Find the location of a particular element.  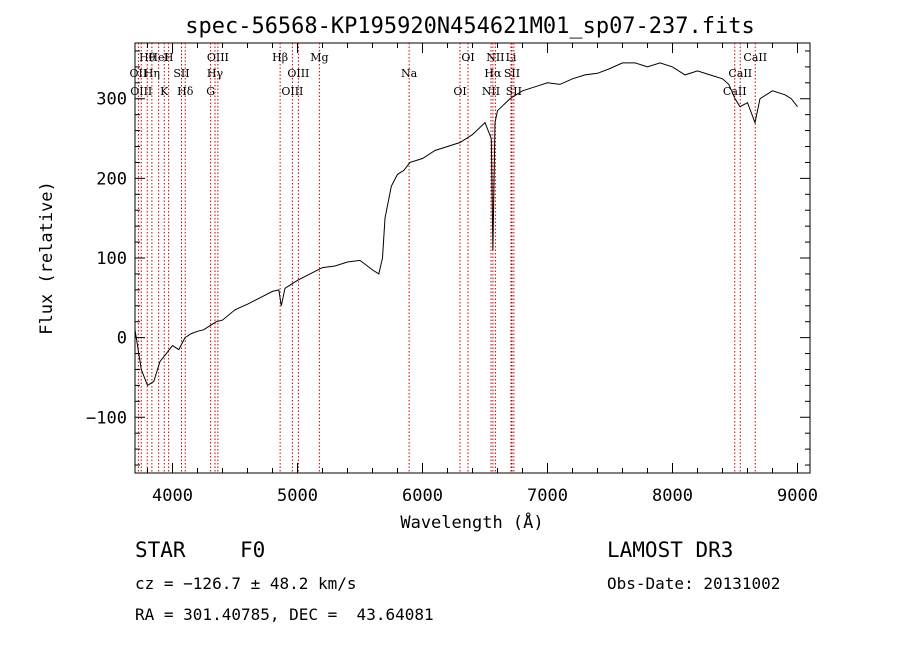

line-marker-label: H is located at coordinates (169, 57).